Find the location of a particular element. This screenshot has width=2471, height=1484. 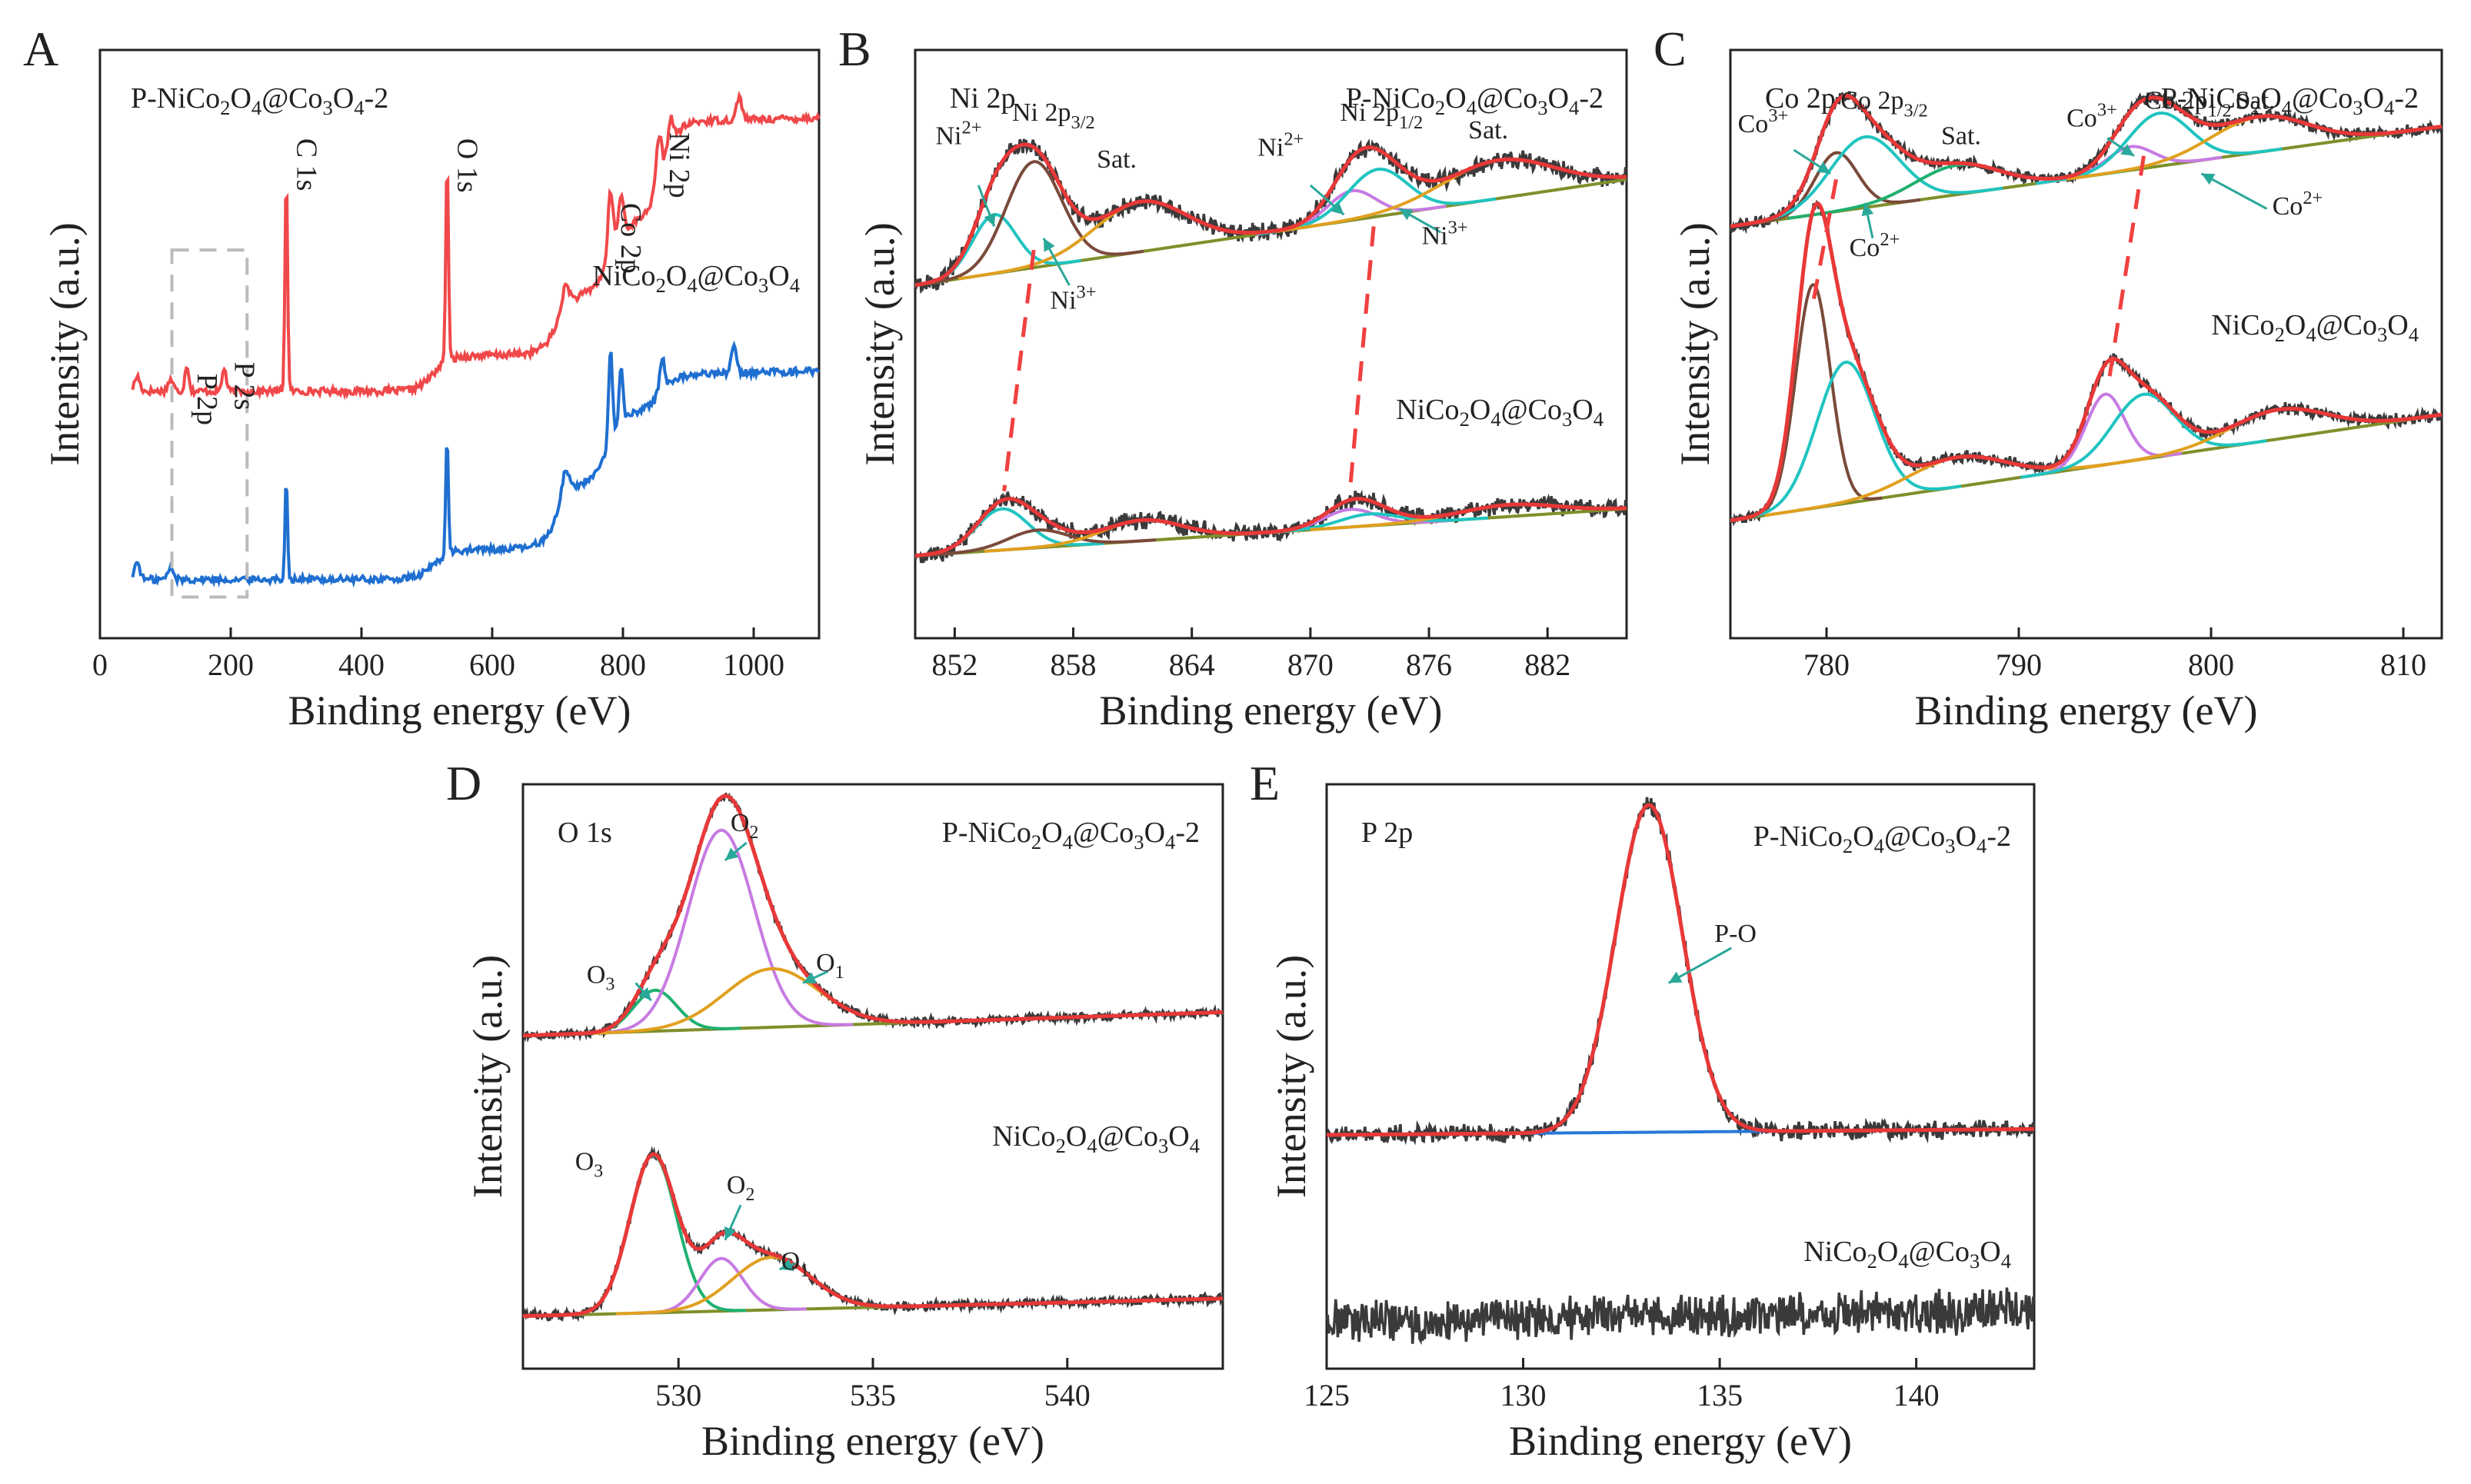

peak-annotation: P 2p is located at coordinates (207, 399).